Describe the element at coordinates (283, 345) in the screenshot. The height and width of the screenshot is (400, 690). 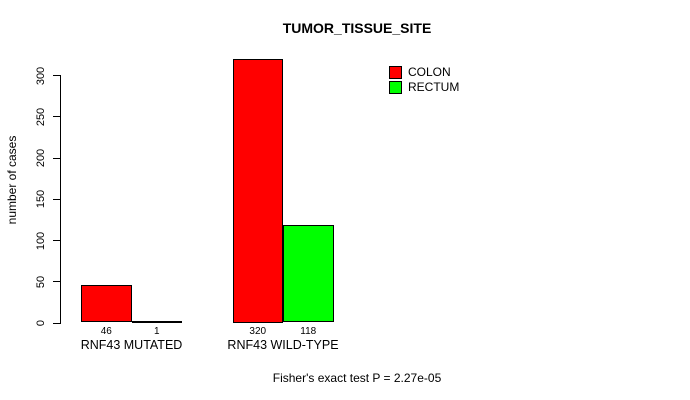
I see `x-category-label: RNF43 WILD-TYPE` at that location.